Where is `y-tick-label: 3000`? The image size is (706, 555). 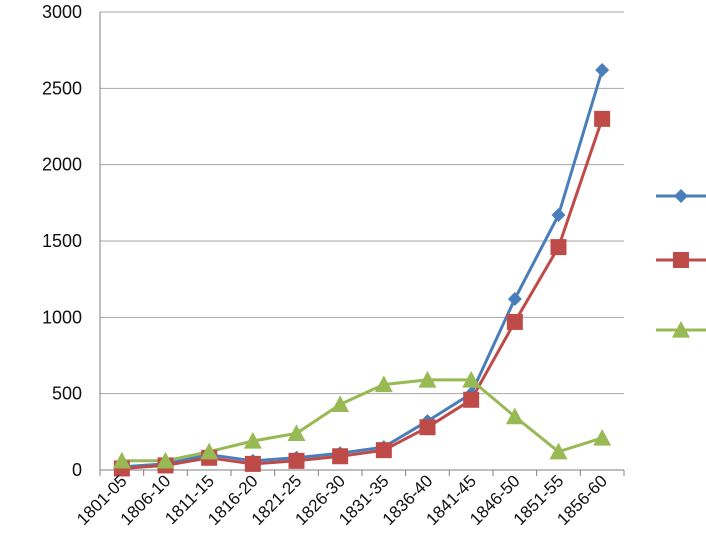 y-tick-label: 3000 is located at coordinates (62, 12).